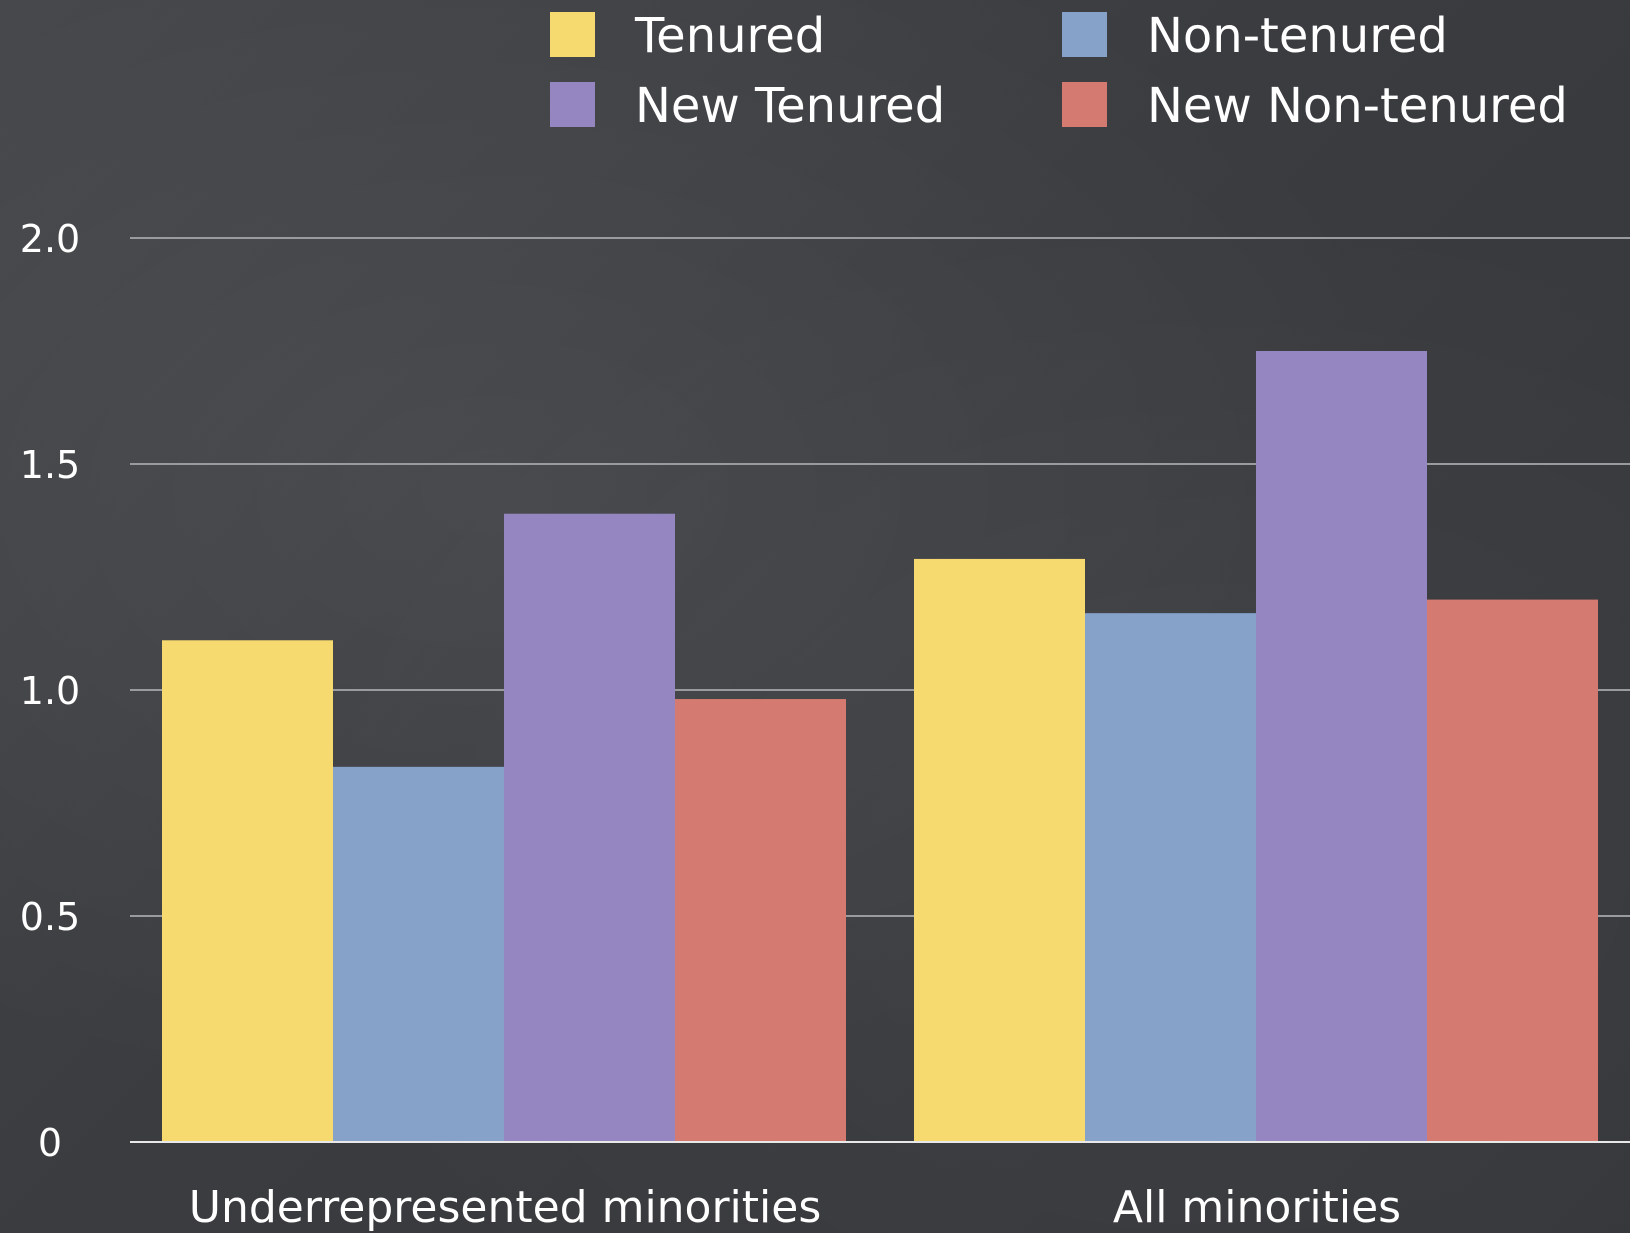 This screenshot has height=1233, width=1630. Describe the element at coordinates (50, 691) in the screenshot. I see `y-tick-label: 1.0` at that location.